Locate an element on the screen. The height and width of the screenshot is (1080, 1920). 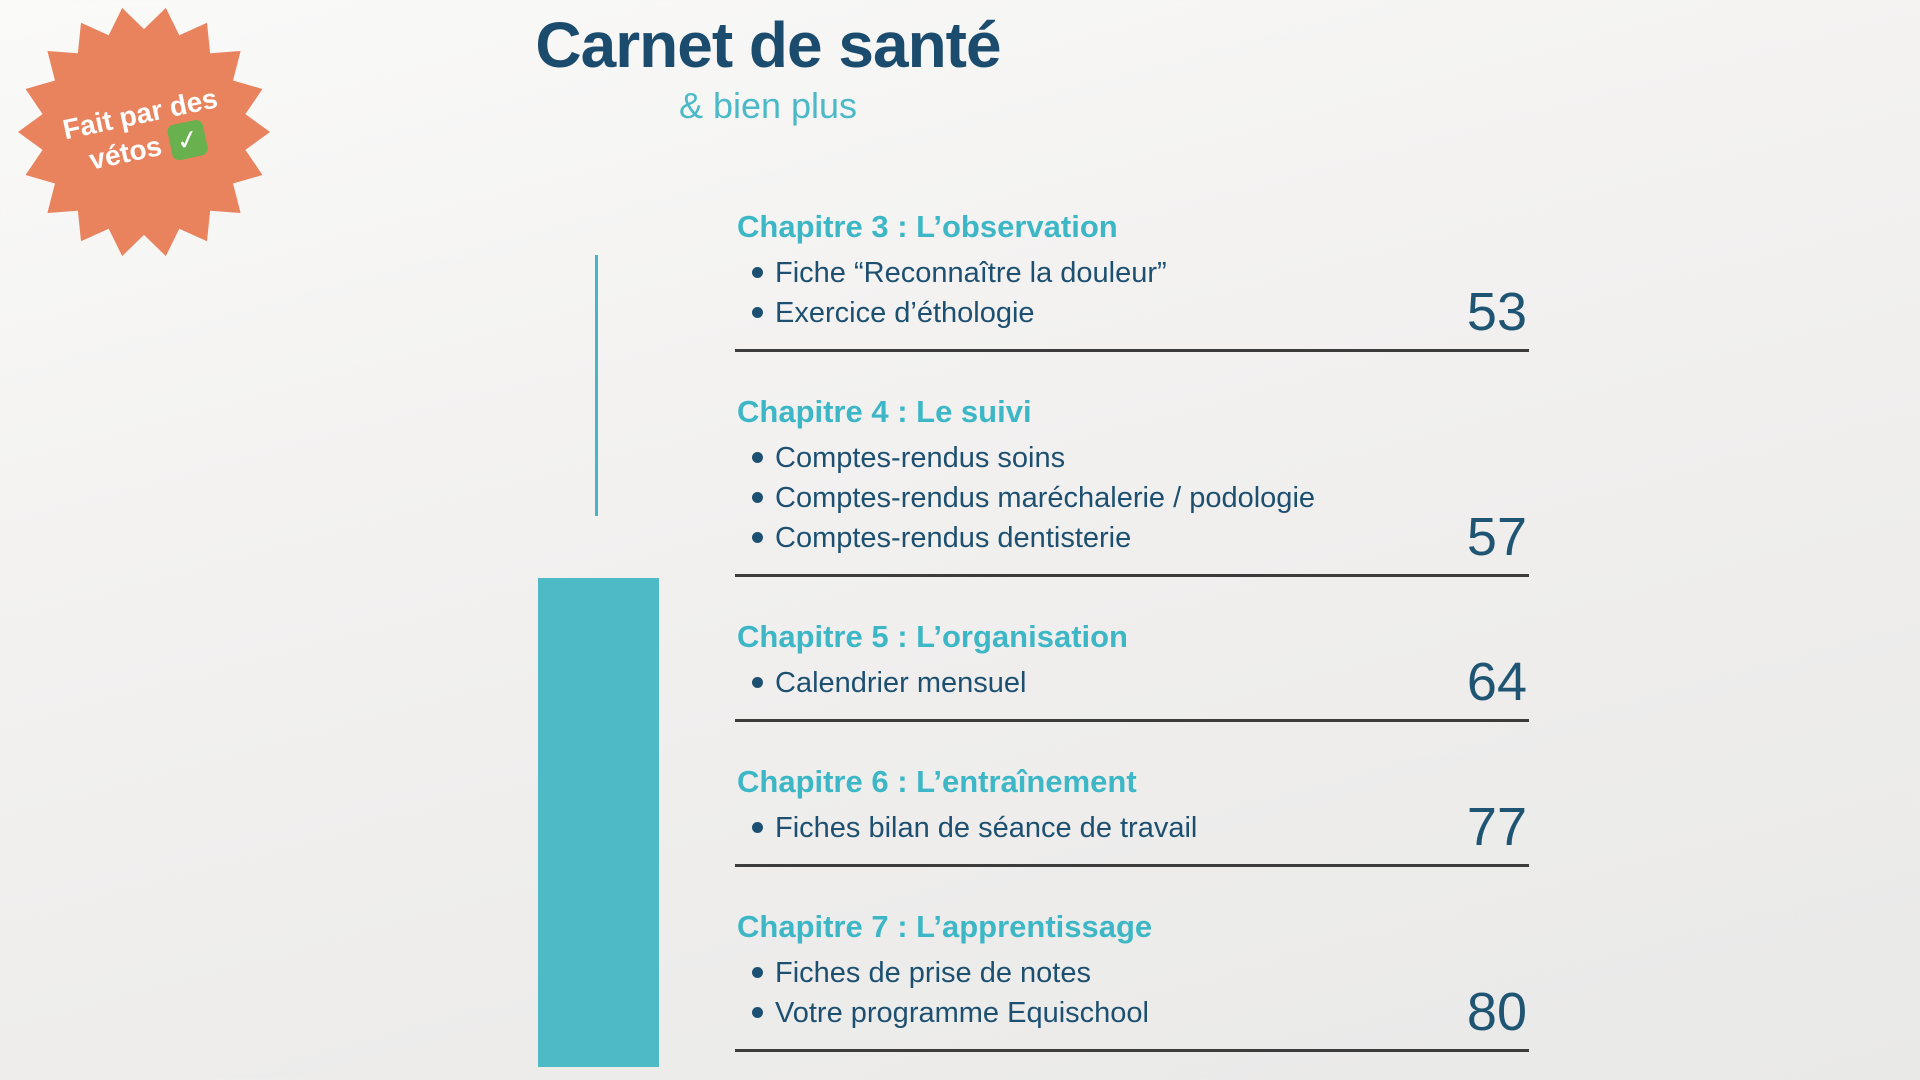
page-header: Carnet de santé & bien plus is located at coordinates (768, 68).